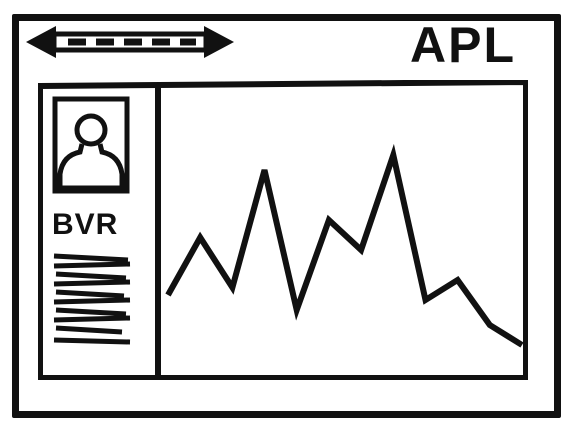 Image resolution: width=573 pixels, height=435 pixels. I want to click on ticker-symbol: APL, so click(463, 45).